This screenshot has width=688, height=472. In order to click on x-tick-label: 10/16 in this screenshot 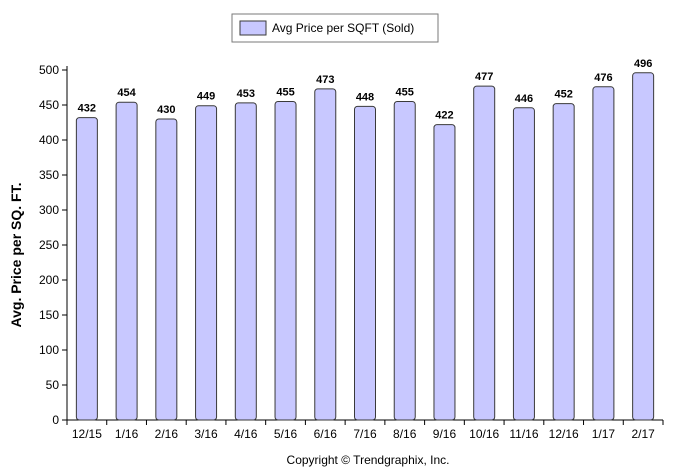, I will do `click(484, 434)`.